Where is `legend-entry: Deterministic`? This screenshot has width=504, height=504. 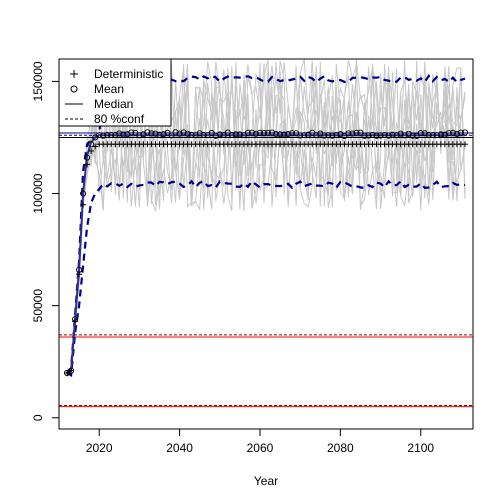
legend-entry: Deterministic is located at coordinates (116, 74).